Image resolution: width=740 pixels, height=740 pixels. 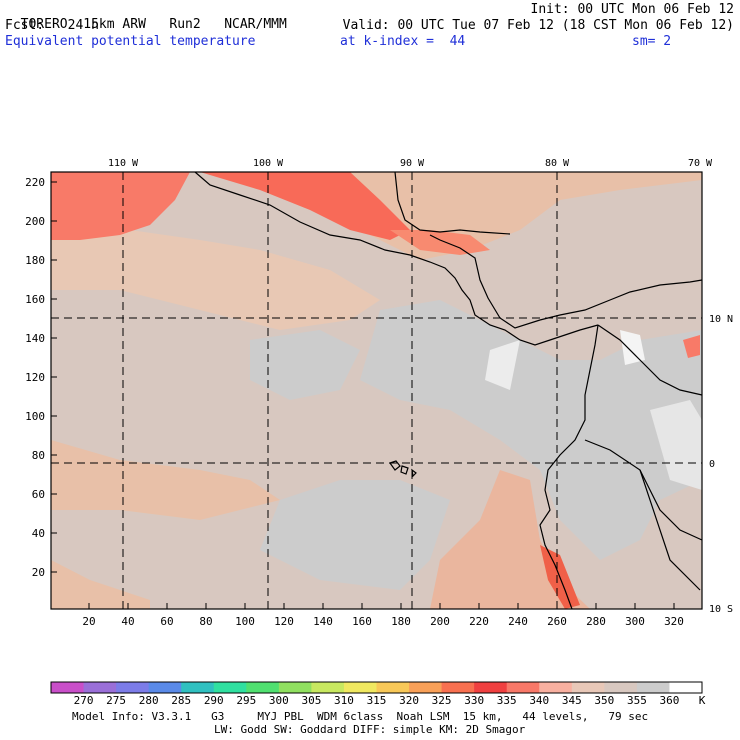 I want to click on field-name: Equivalent potential temperature, so click(x=130, y=41).